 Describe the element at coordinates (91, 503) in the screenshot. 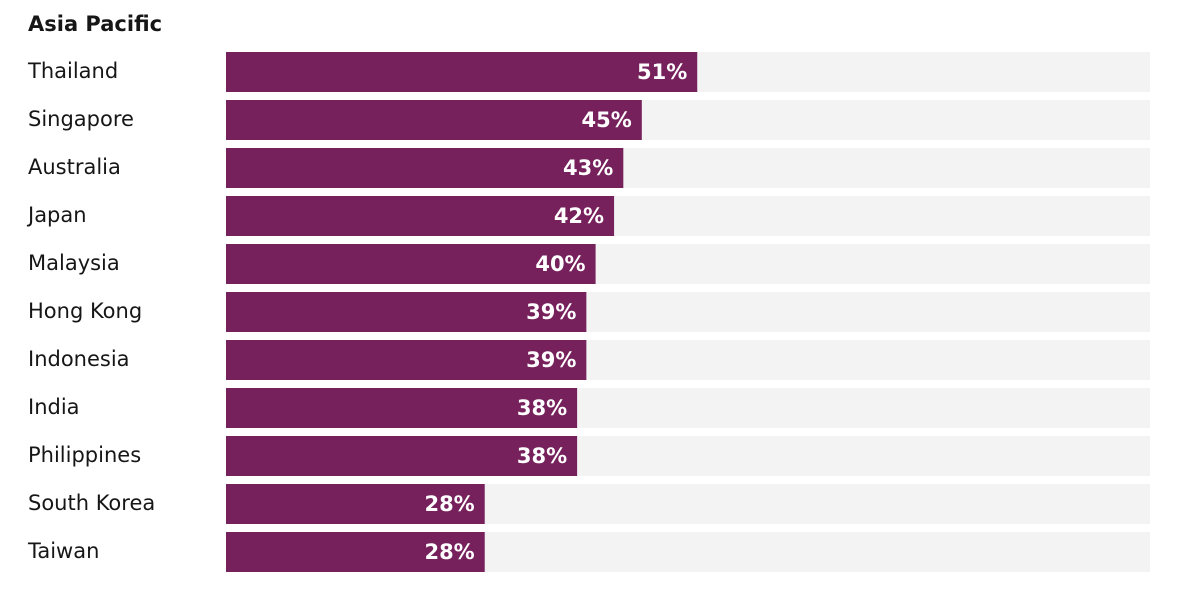

I see `category-label: South Korea` at that location.